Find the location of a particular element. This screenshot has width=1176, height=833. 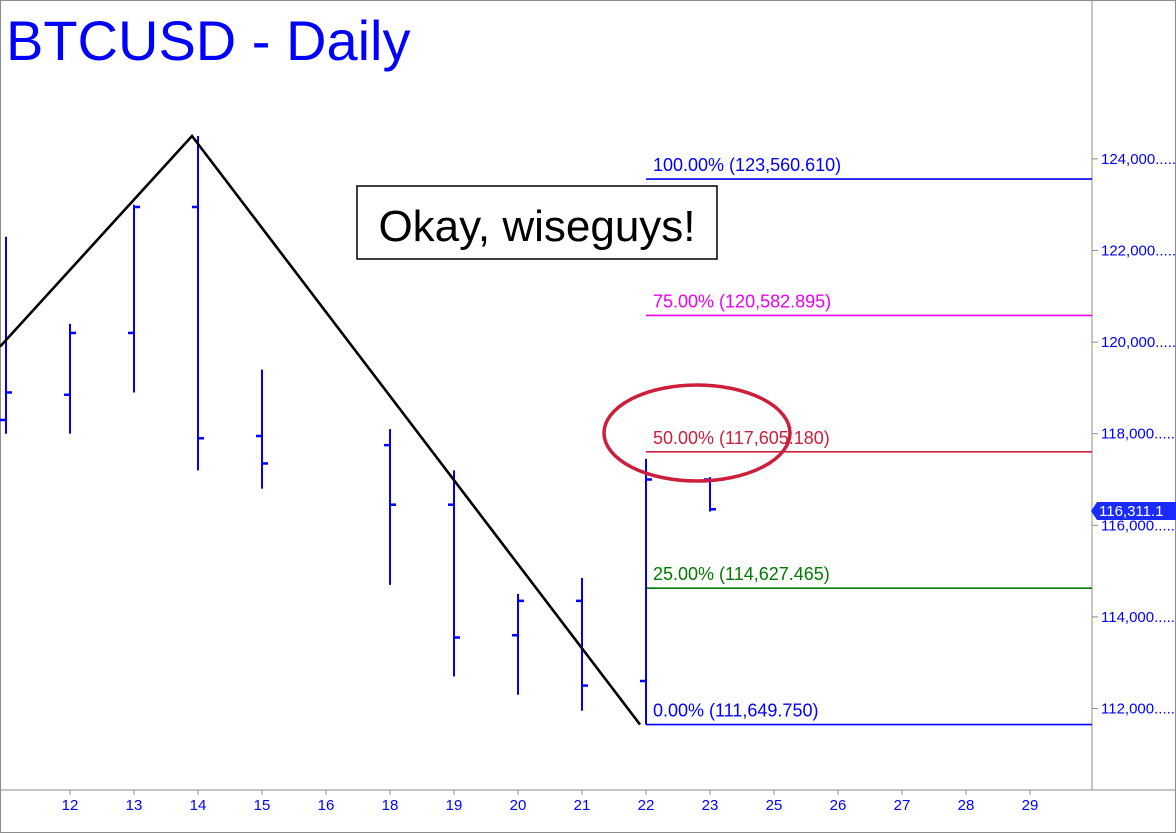

x-tick-label: 23 is located at coordinates (710, 805).